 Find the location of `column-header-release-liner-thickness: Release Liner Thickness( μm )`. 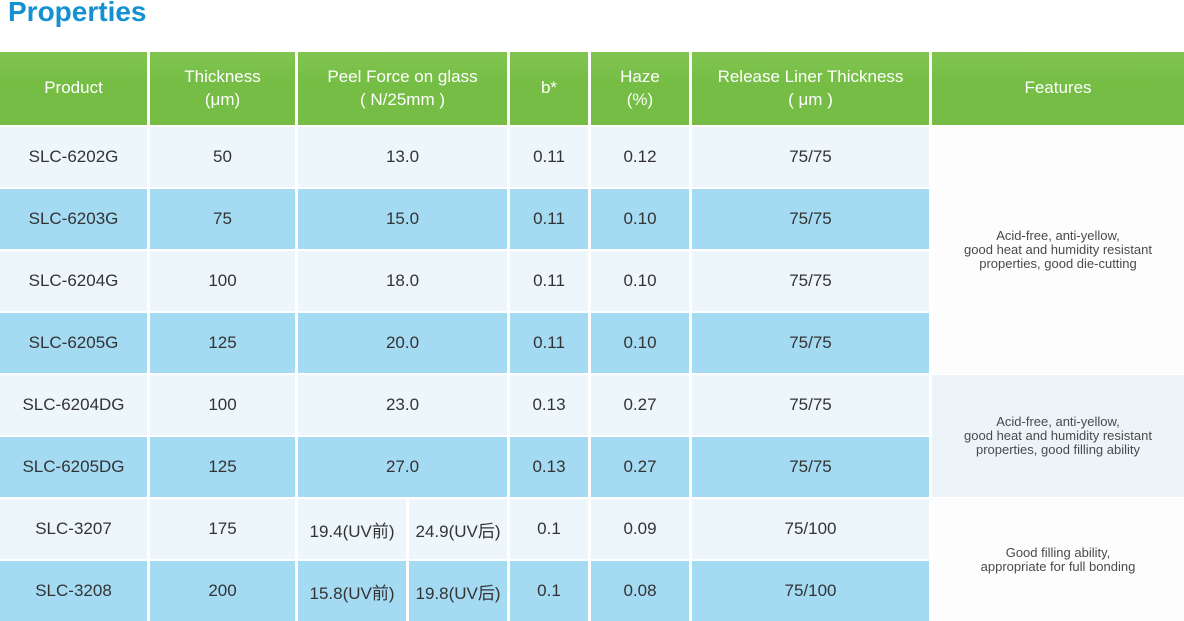

column-header-release-liner-thickness: Release Liner Thickness( μm ) is located at coordinates (810, 88).